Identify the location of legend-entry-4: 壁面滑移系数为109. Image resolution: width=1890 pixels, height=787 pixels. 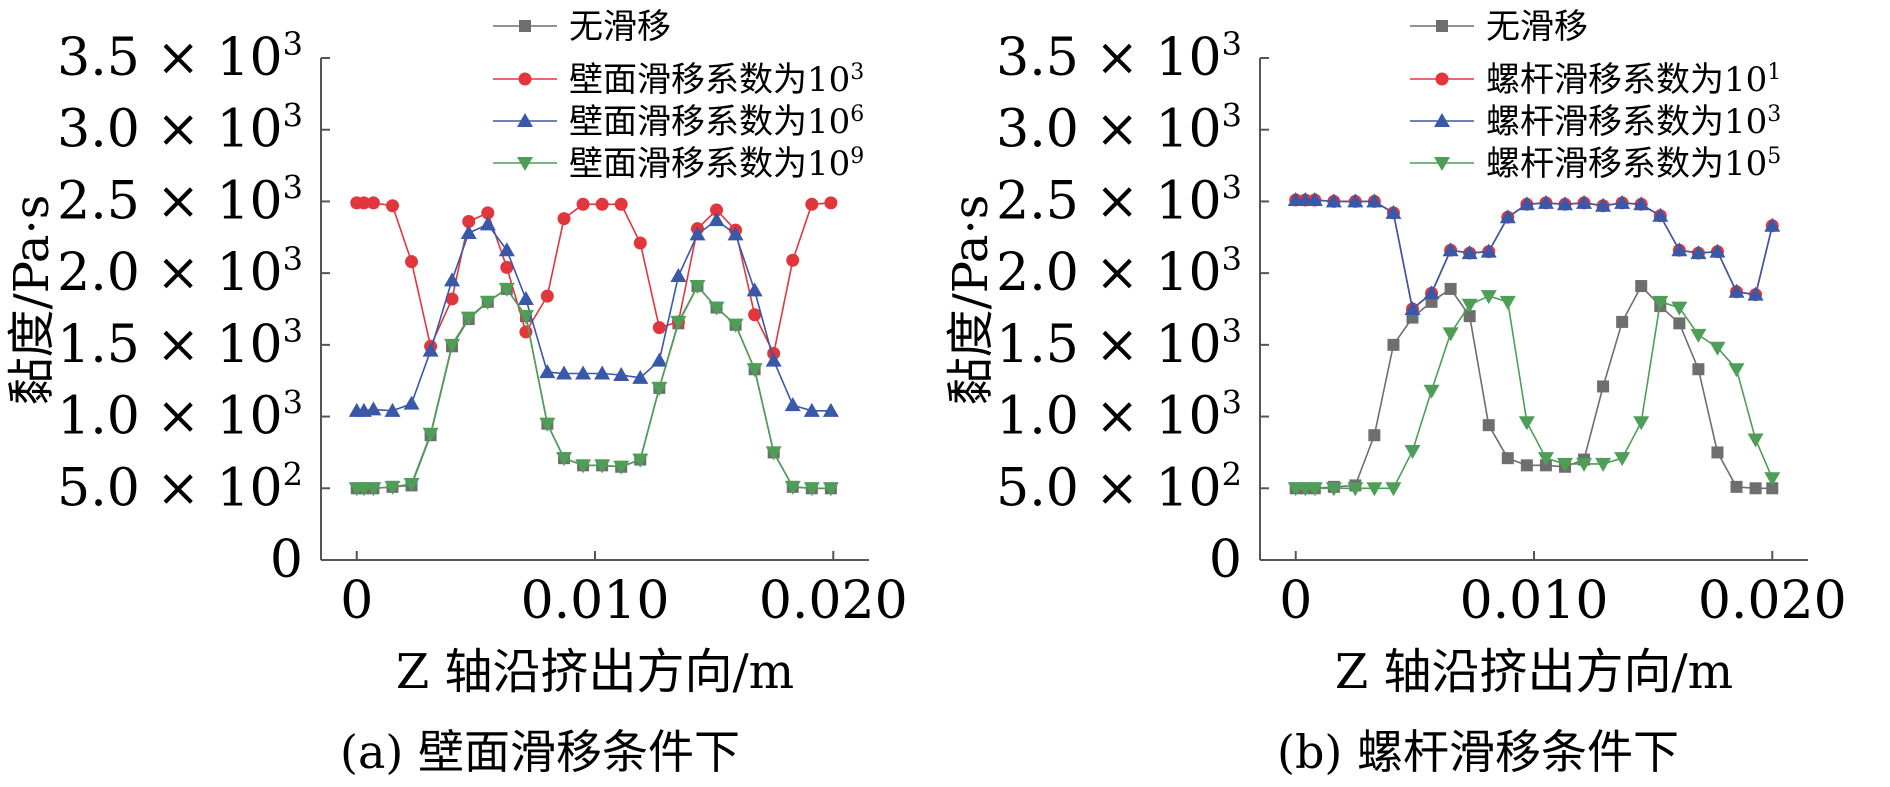
(678, 164).